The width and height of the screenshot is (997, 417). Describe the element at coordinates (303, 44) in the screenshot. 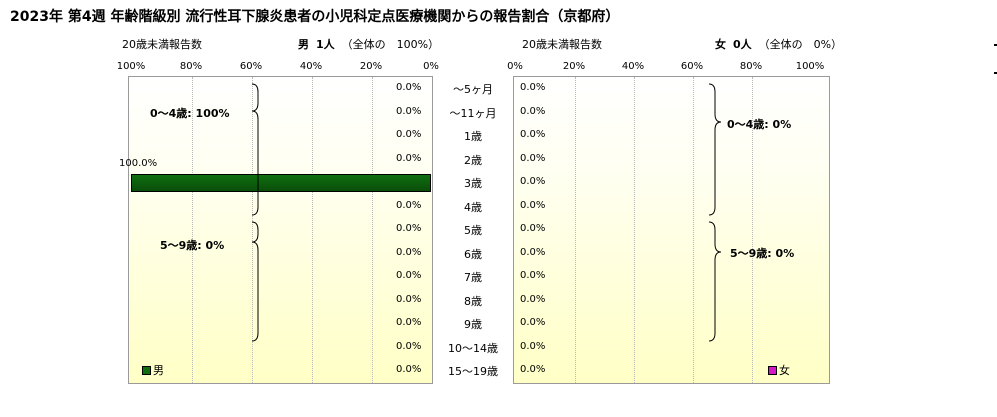

I see `male-sex-label: 男` at that location.